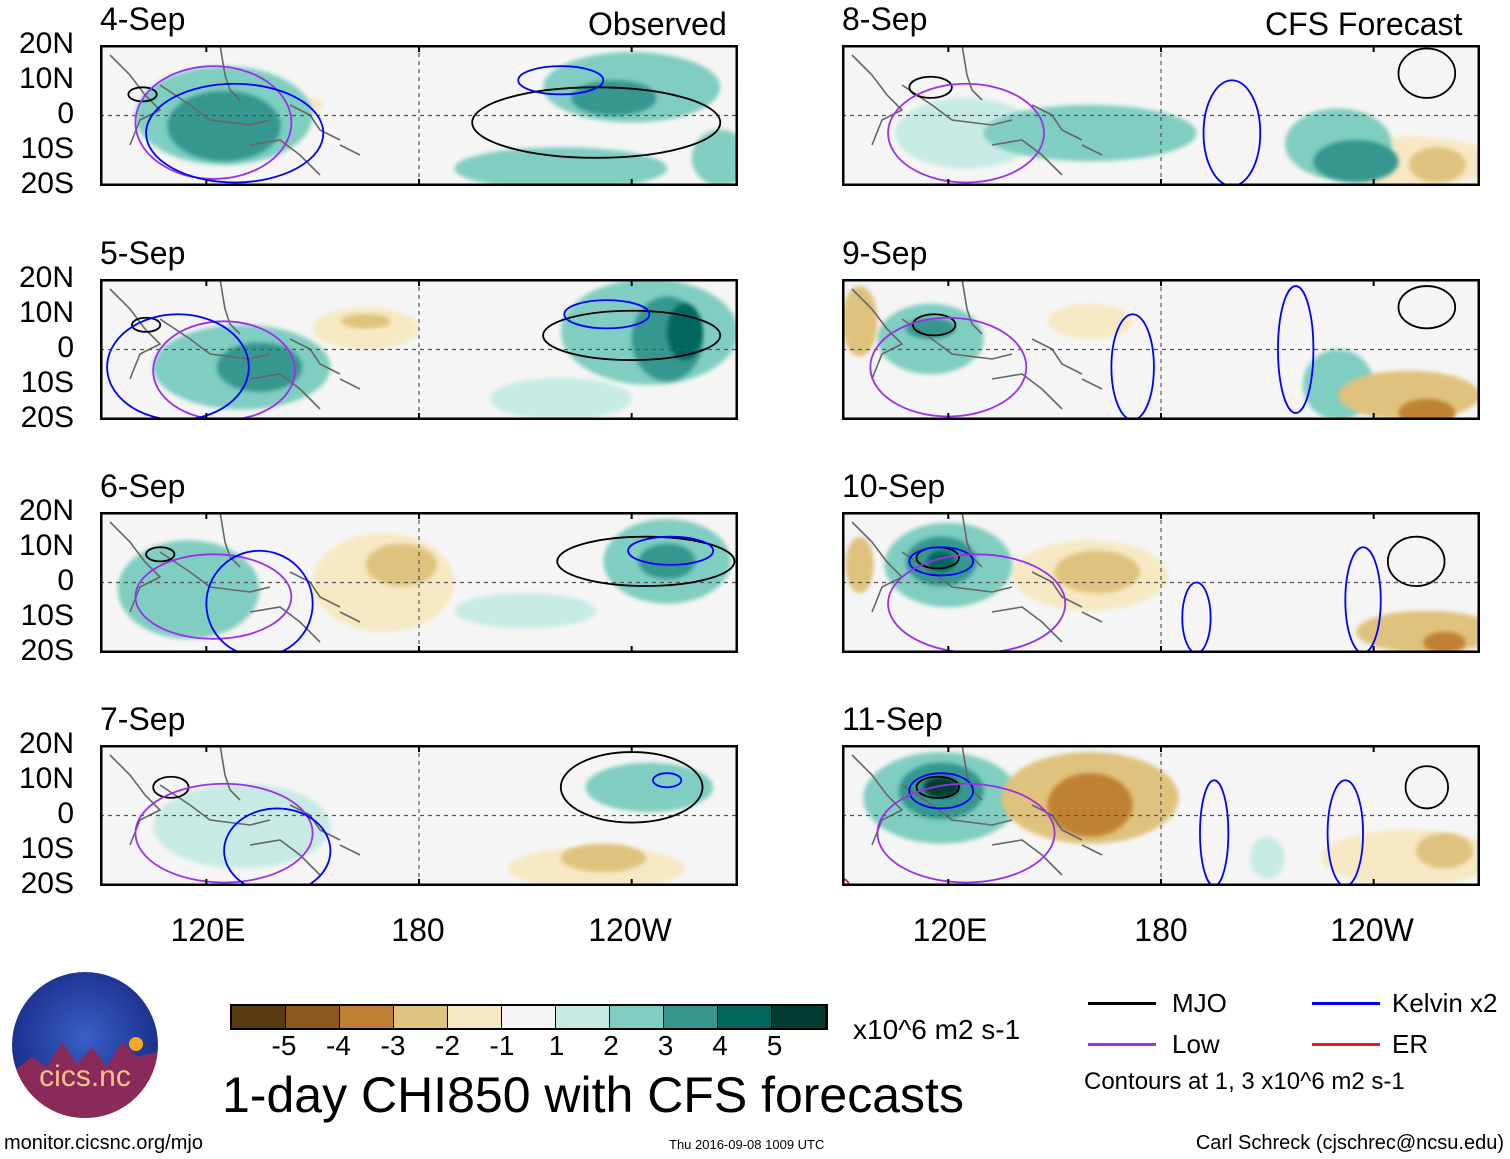  I want to click on lon-label-180-left: 180, so click(418, 930).